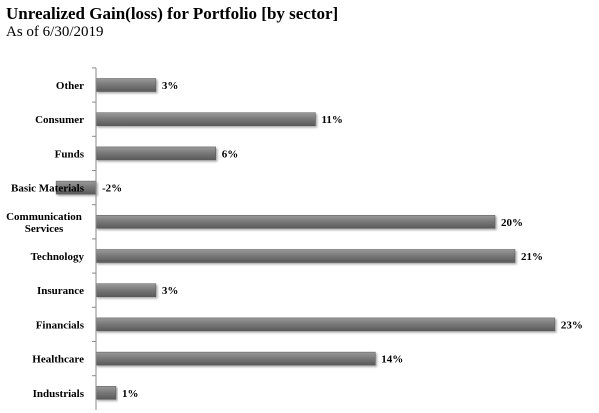 Image resolution: width=599 pixels, height=413 pixels. What do you see at coordinates (60, 291) in the screenshot?
I see `category-label: Insurance` at bounding box center [60, 291].